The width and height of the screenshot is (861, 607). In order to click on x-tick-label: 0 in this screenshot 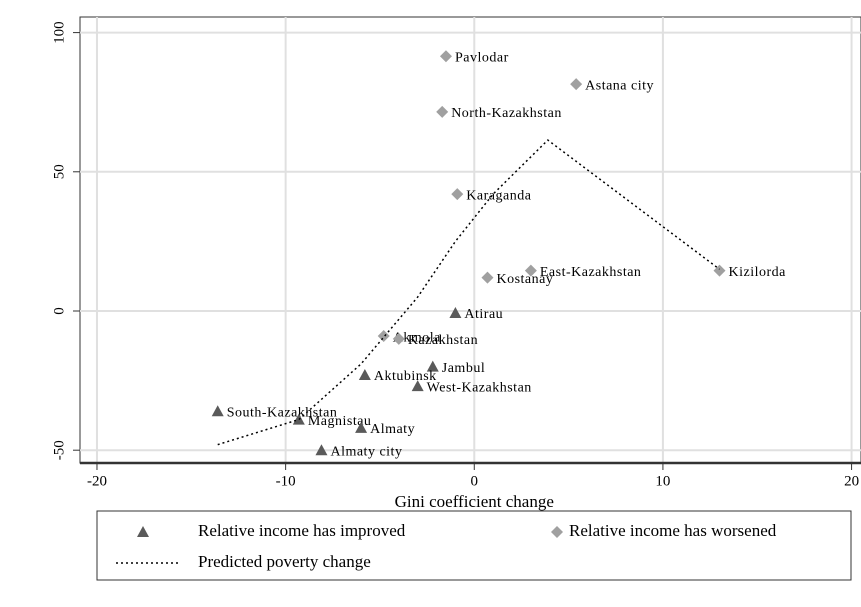, I will do `click(475, 481)`.